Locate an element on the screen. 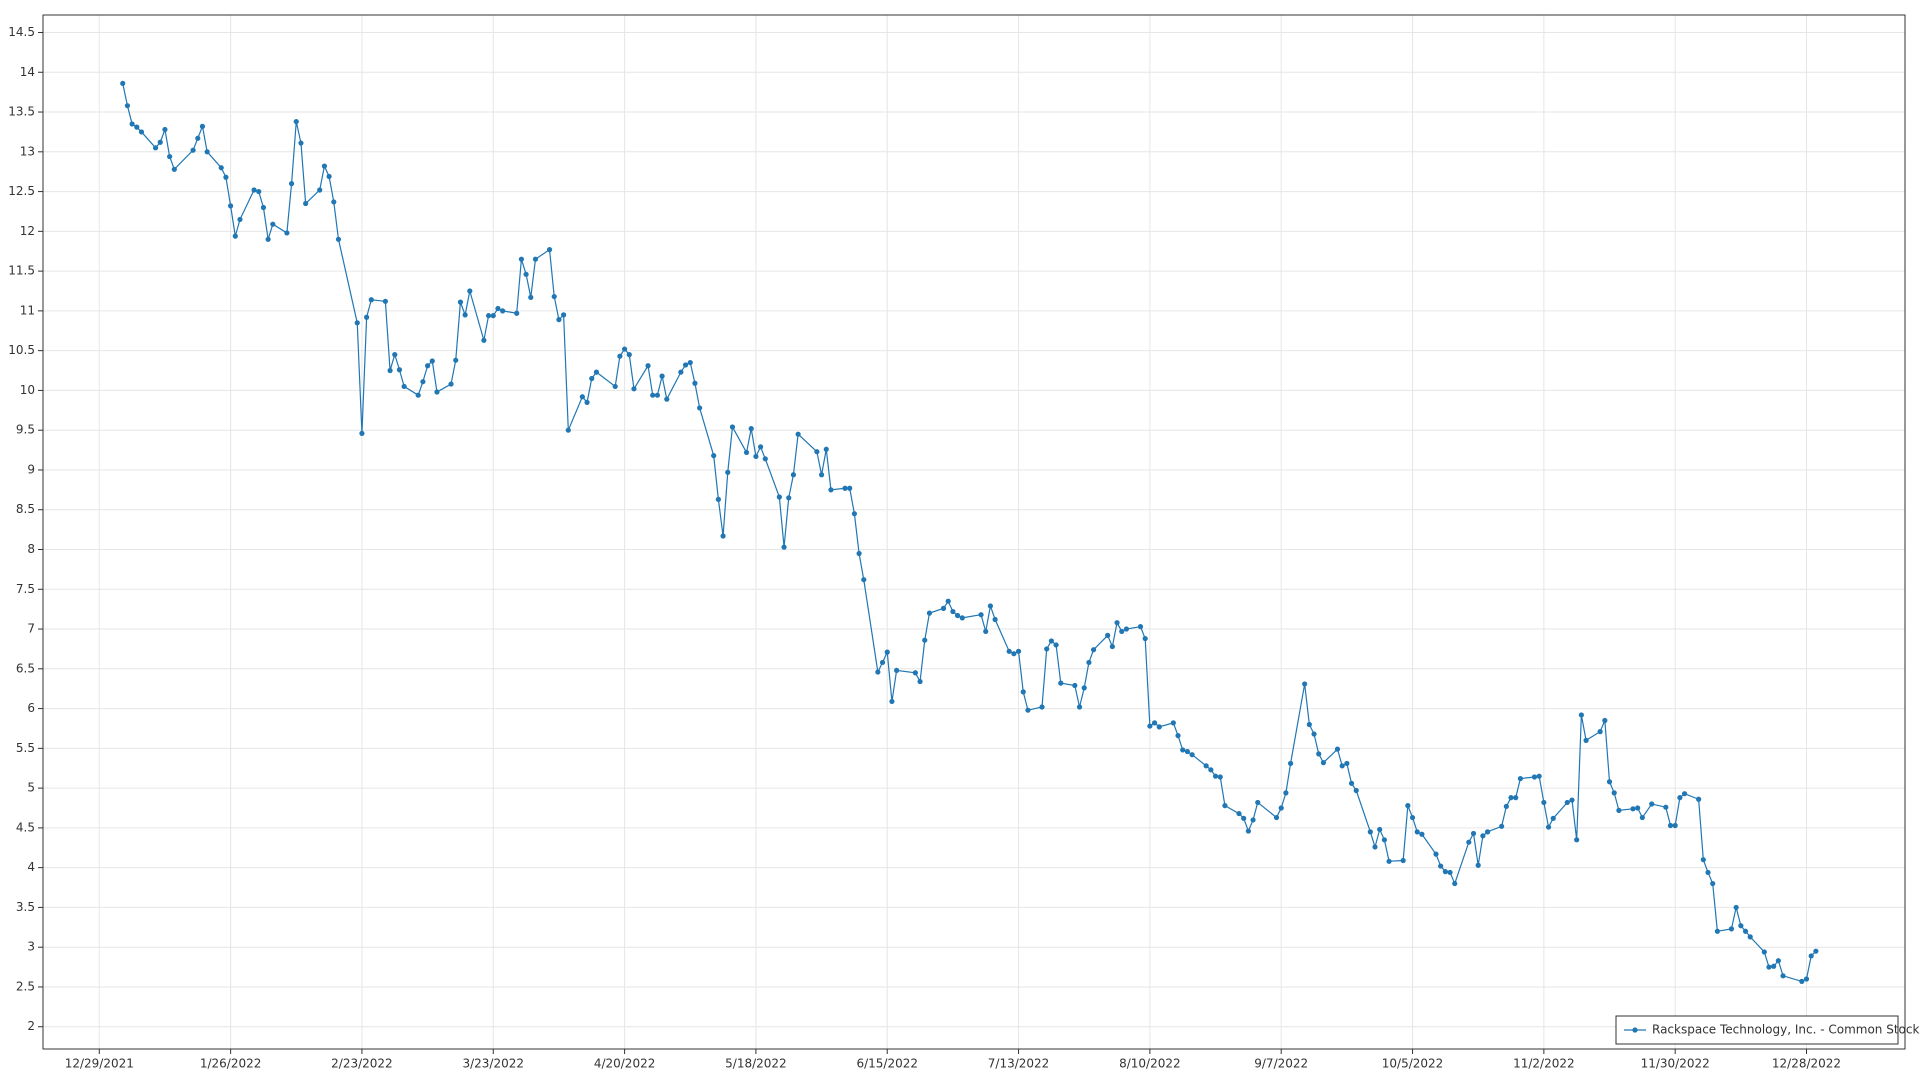 The height and width of the screenshot is (1080, 1920). x-tick-label: 12/29/2021 is located at coordinates (99, 1064).